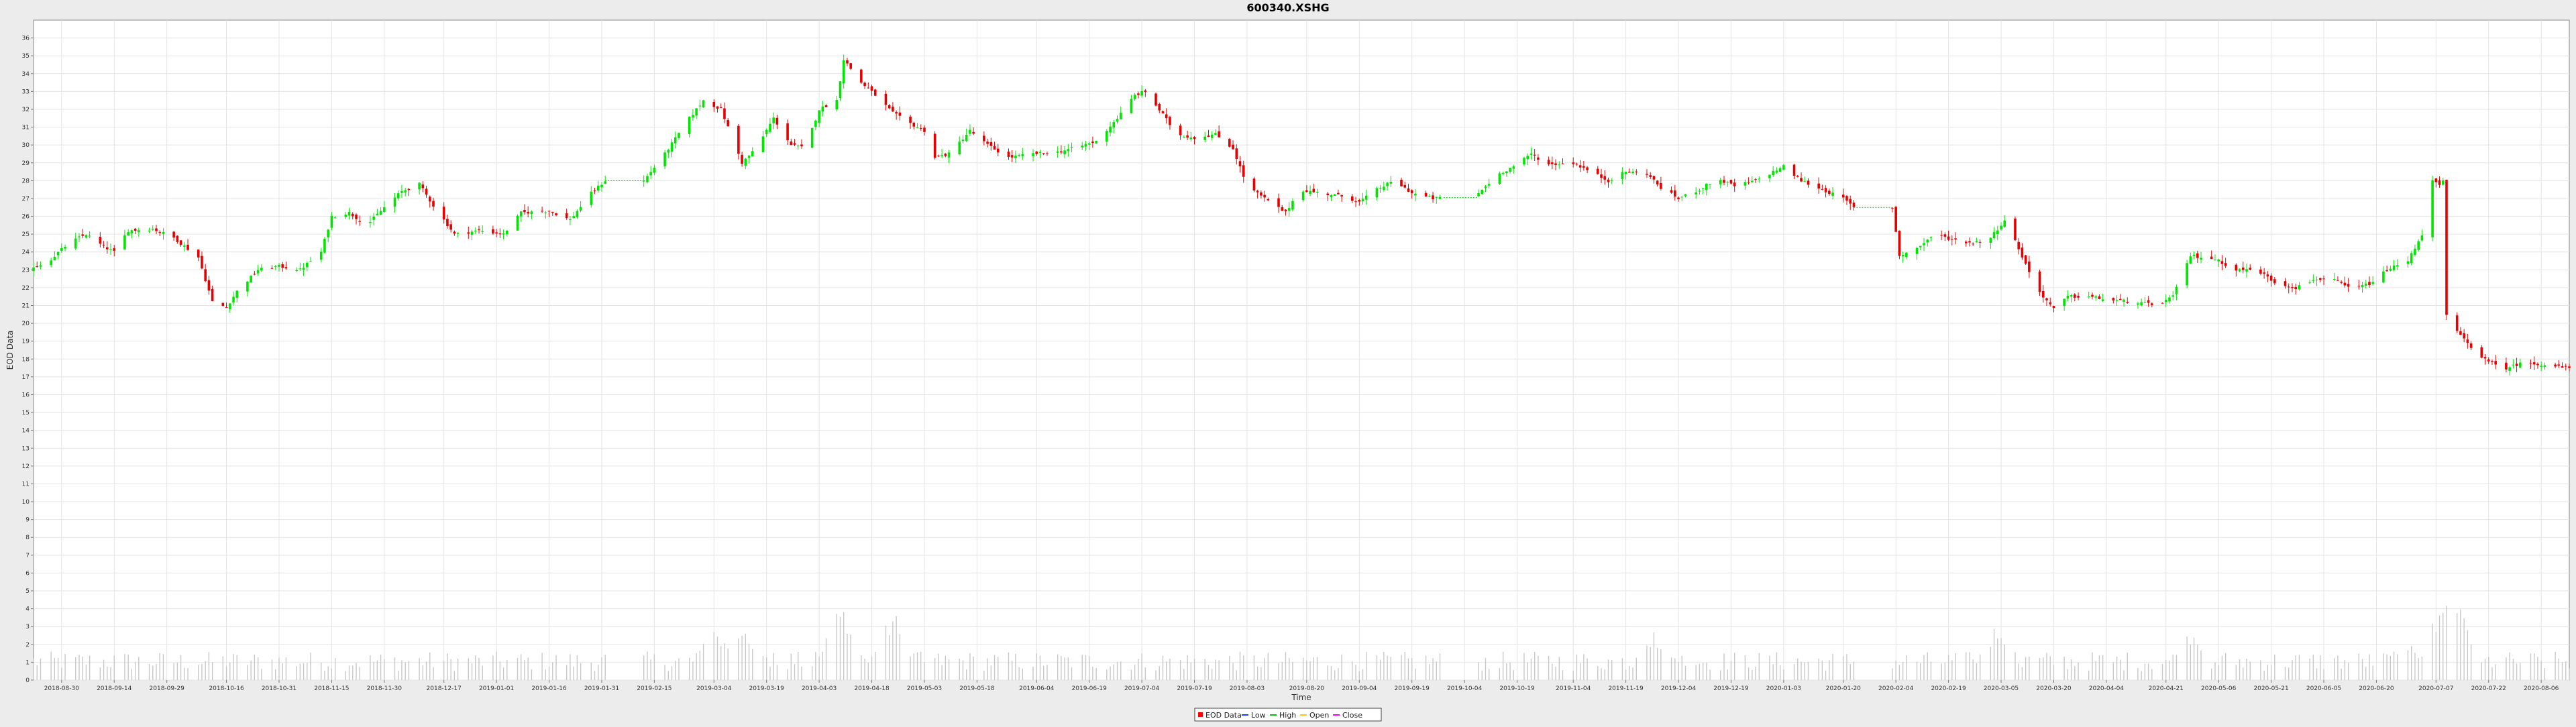  What do you see at coordinates (26, 466) in the screenshot?
I see `y-tick-label: 12` at bounding box center [26, 466].